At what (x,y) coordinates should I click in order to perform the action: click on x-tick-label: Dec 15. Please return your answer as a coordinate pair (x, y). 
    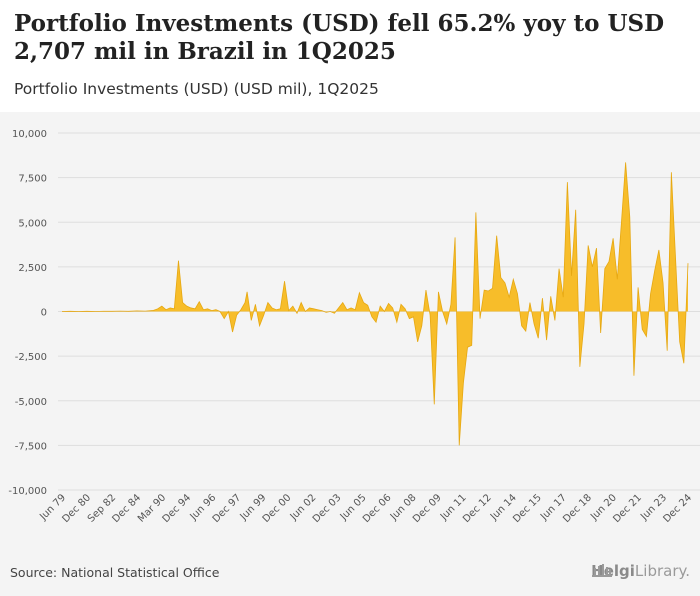
    Looking at the image, I should click on (527, 508).